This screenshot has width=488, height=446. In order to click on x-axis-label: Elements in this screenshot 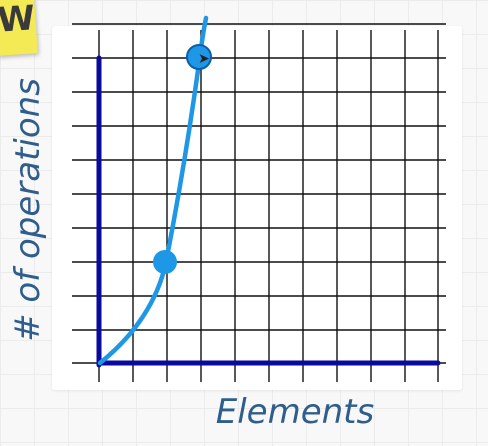, I will do `click(295, 412)`.